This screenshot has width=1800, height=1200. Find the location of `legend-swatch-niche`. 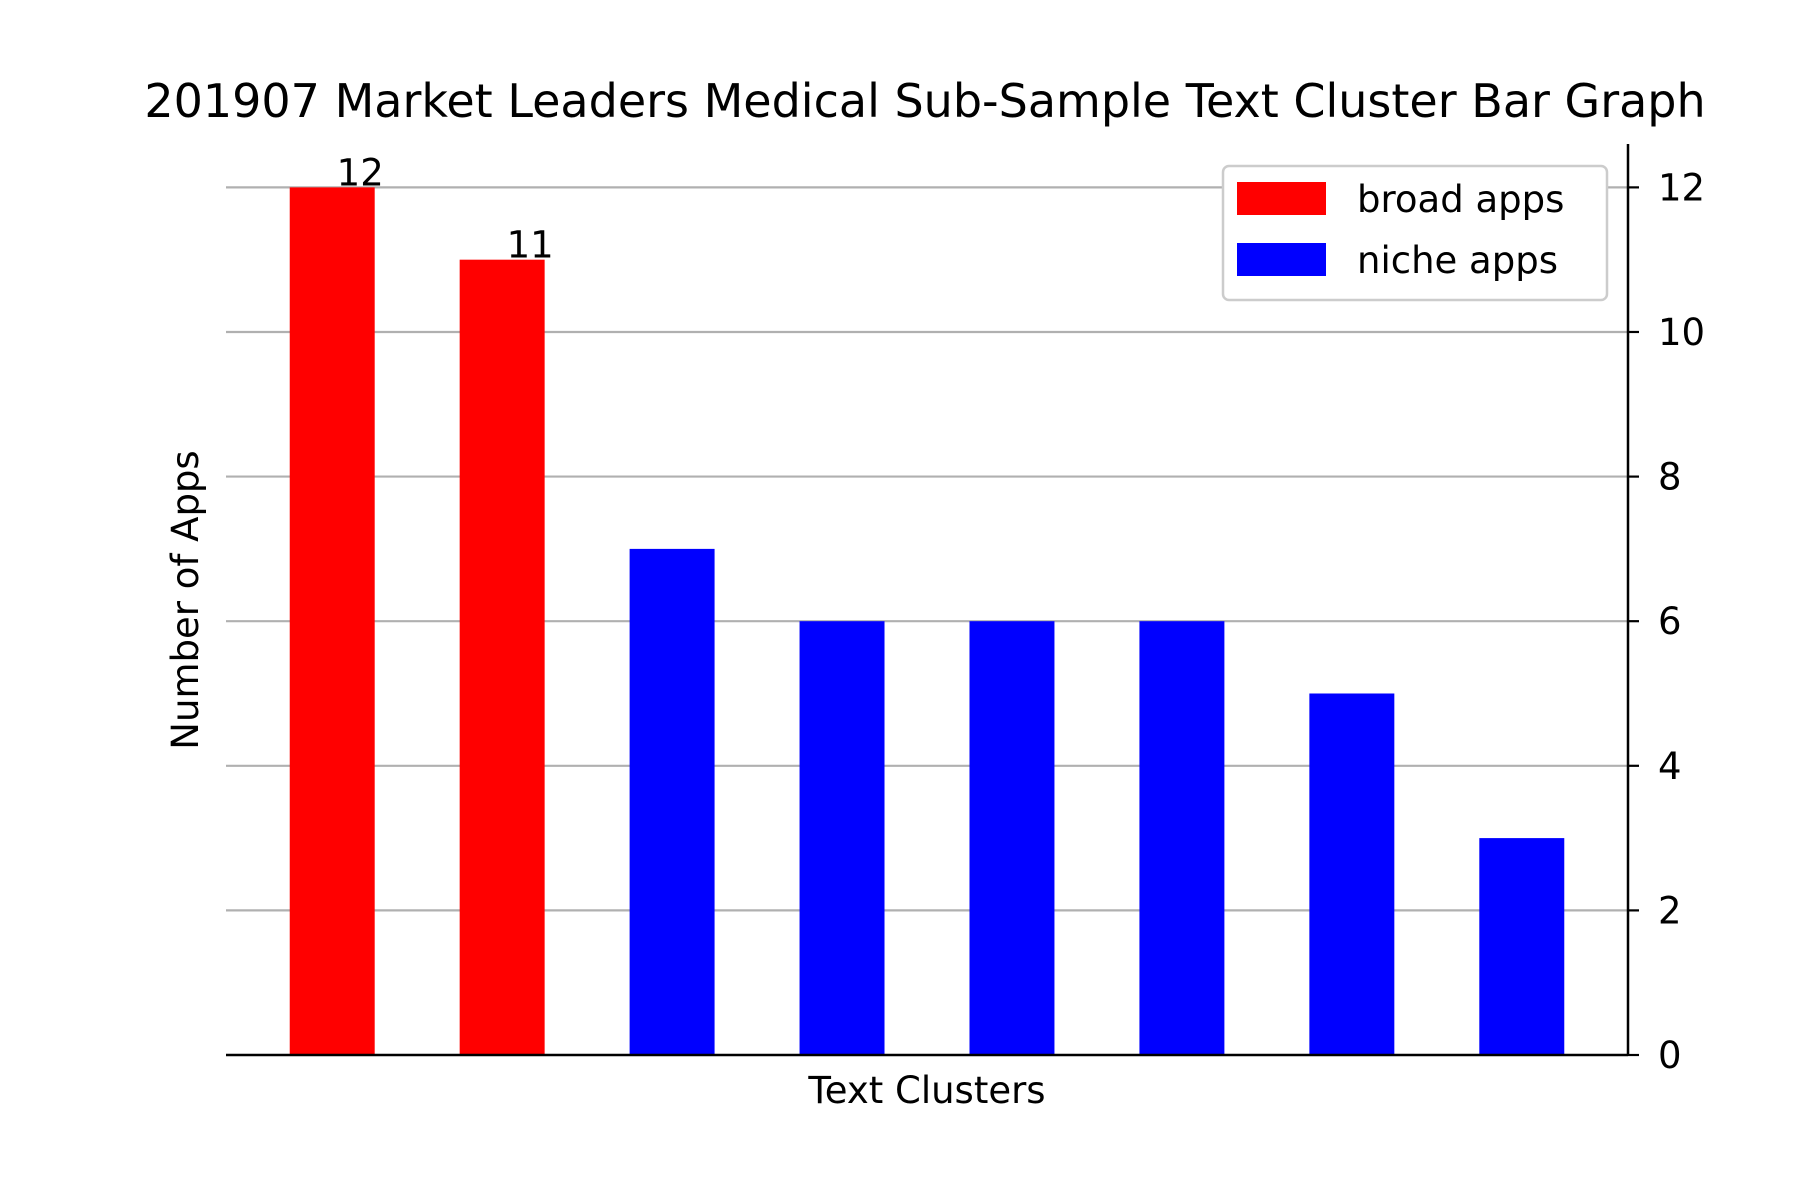

legend-swatch-niche is located at coordinates (1281, 259).